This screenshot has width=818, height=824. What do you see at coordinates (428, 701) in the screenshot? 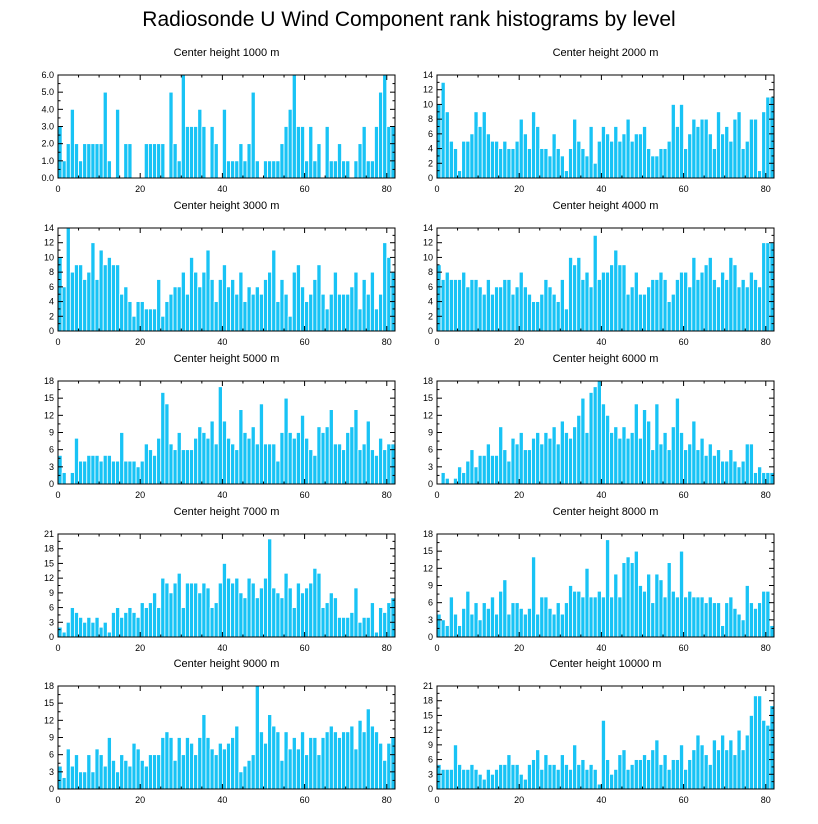
I see `y-tick-label: 18` at bounding box center [428, 701].